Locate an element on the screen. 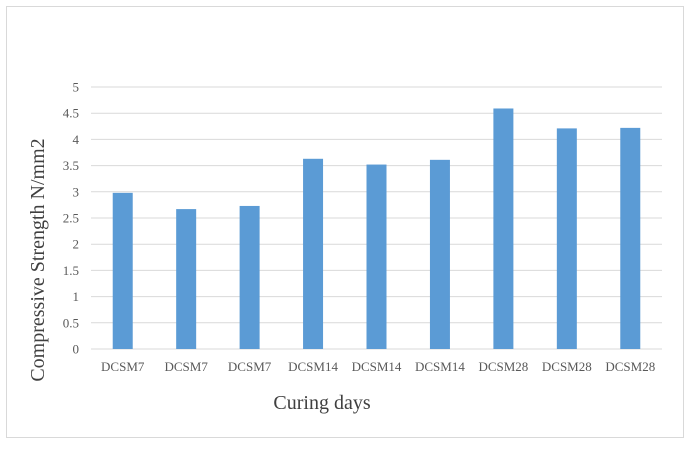 The image size is (690, 460). y-tick-label: 4 is located at coordinates (76, 139).